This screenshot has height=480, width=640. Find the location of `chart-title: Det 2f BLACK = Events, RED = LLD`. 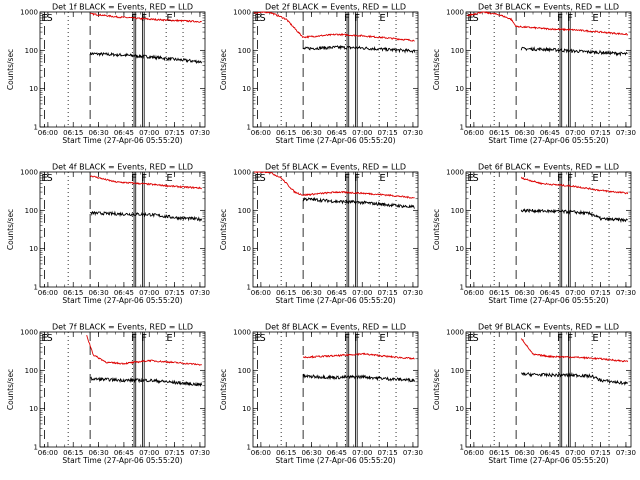

chart-title: Det 2f BLACK = Events, RED = LLD is located at coordinates (335, 7).